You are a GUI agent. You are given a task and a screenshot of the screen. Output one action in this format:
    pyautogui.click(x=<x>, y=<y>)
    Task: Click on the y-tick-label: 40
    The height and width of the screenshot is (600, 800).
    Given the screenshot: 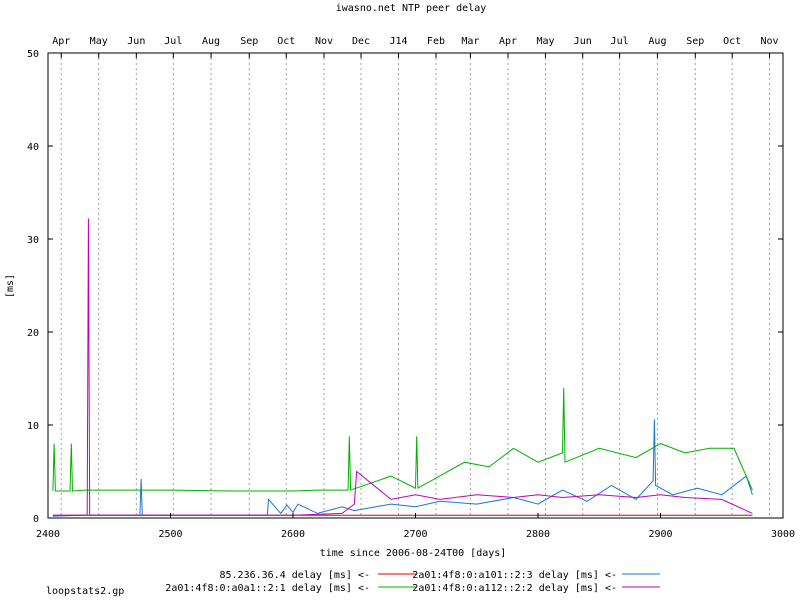 What is the action you would take?
    pyautogui.click(x=33, y=147)
    